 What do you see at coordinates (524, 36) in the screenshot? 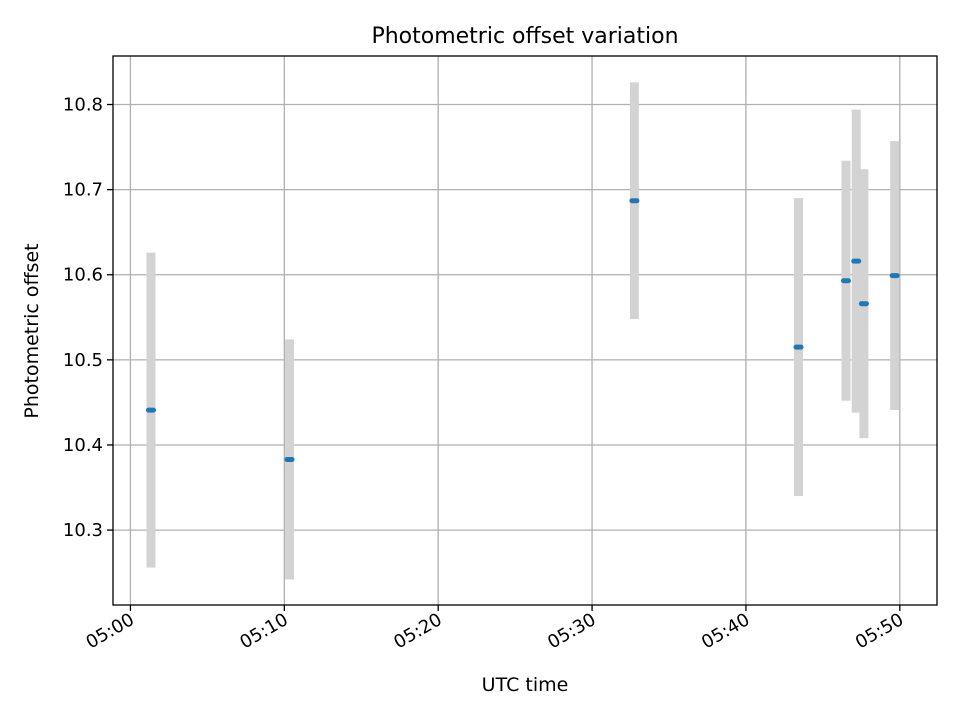
I see `chart-title: Photometric offset variation` at bounding box center [524, 36].